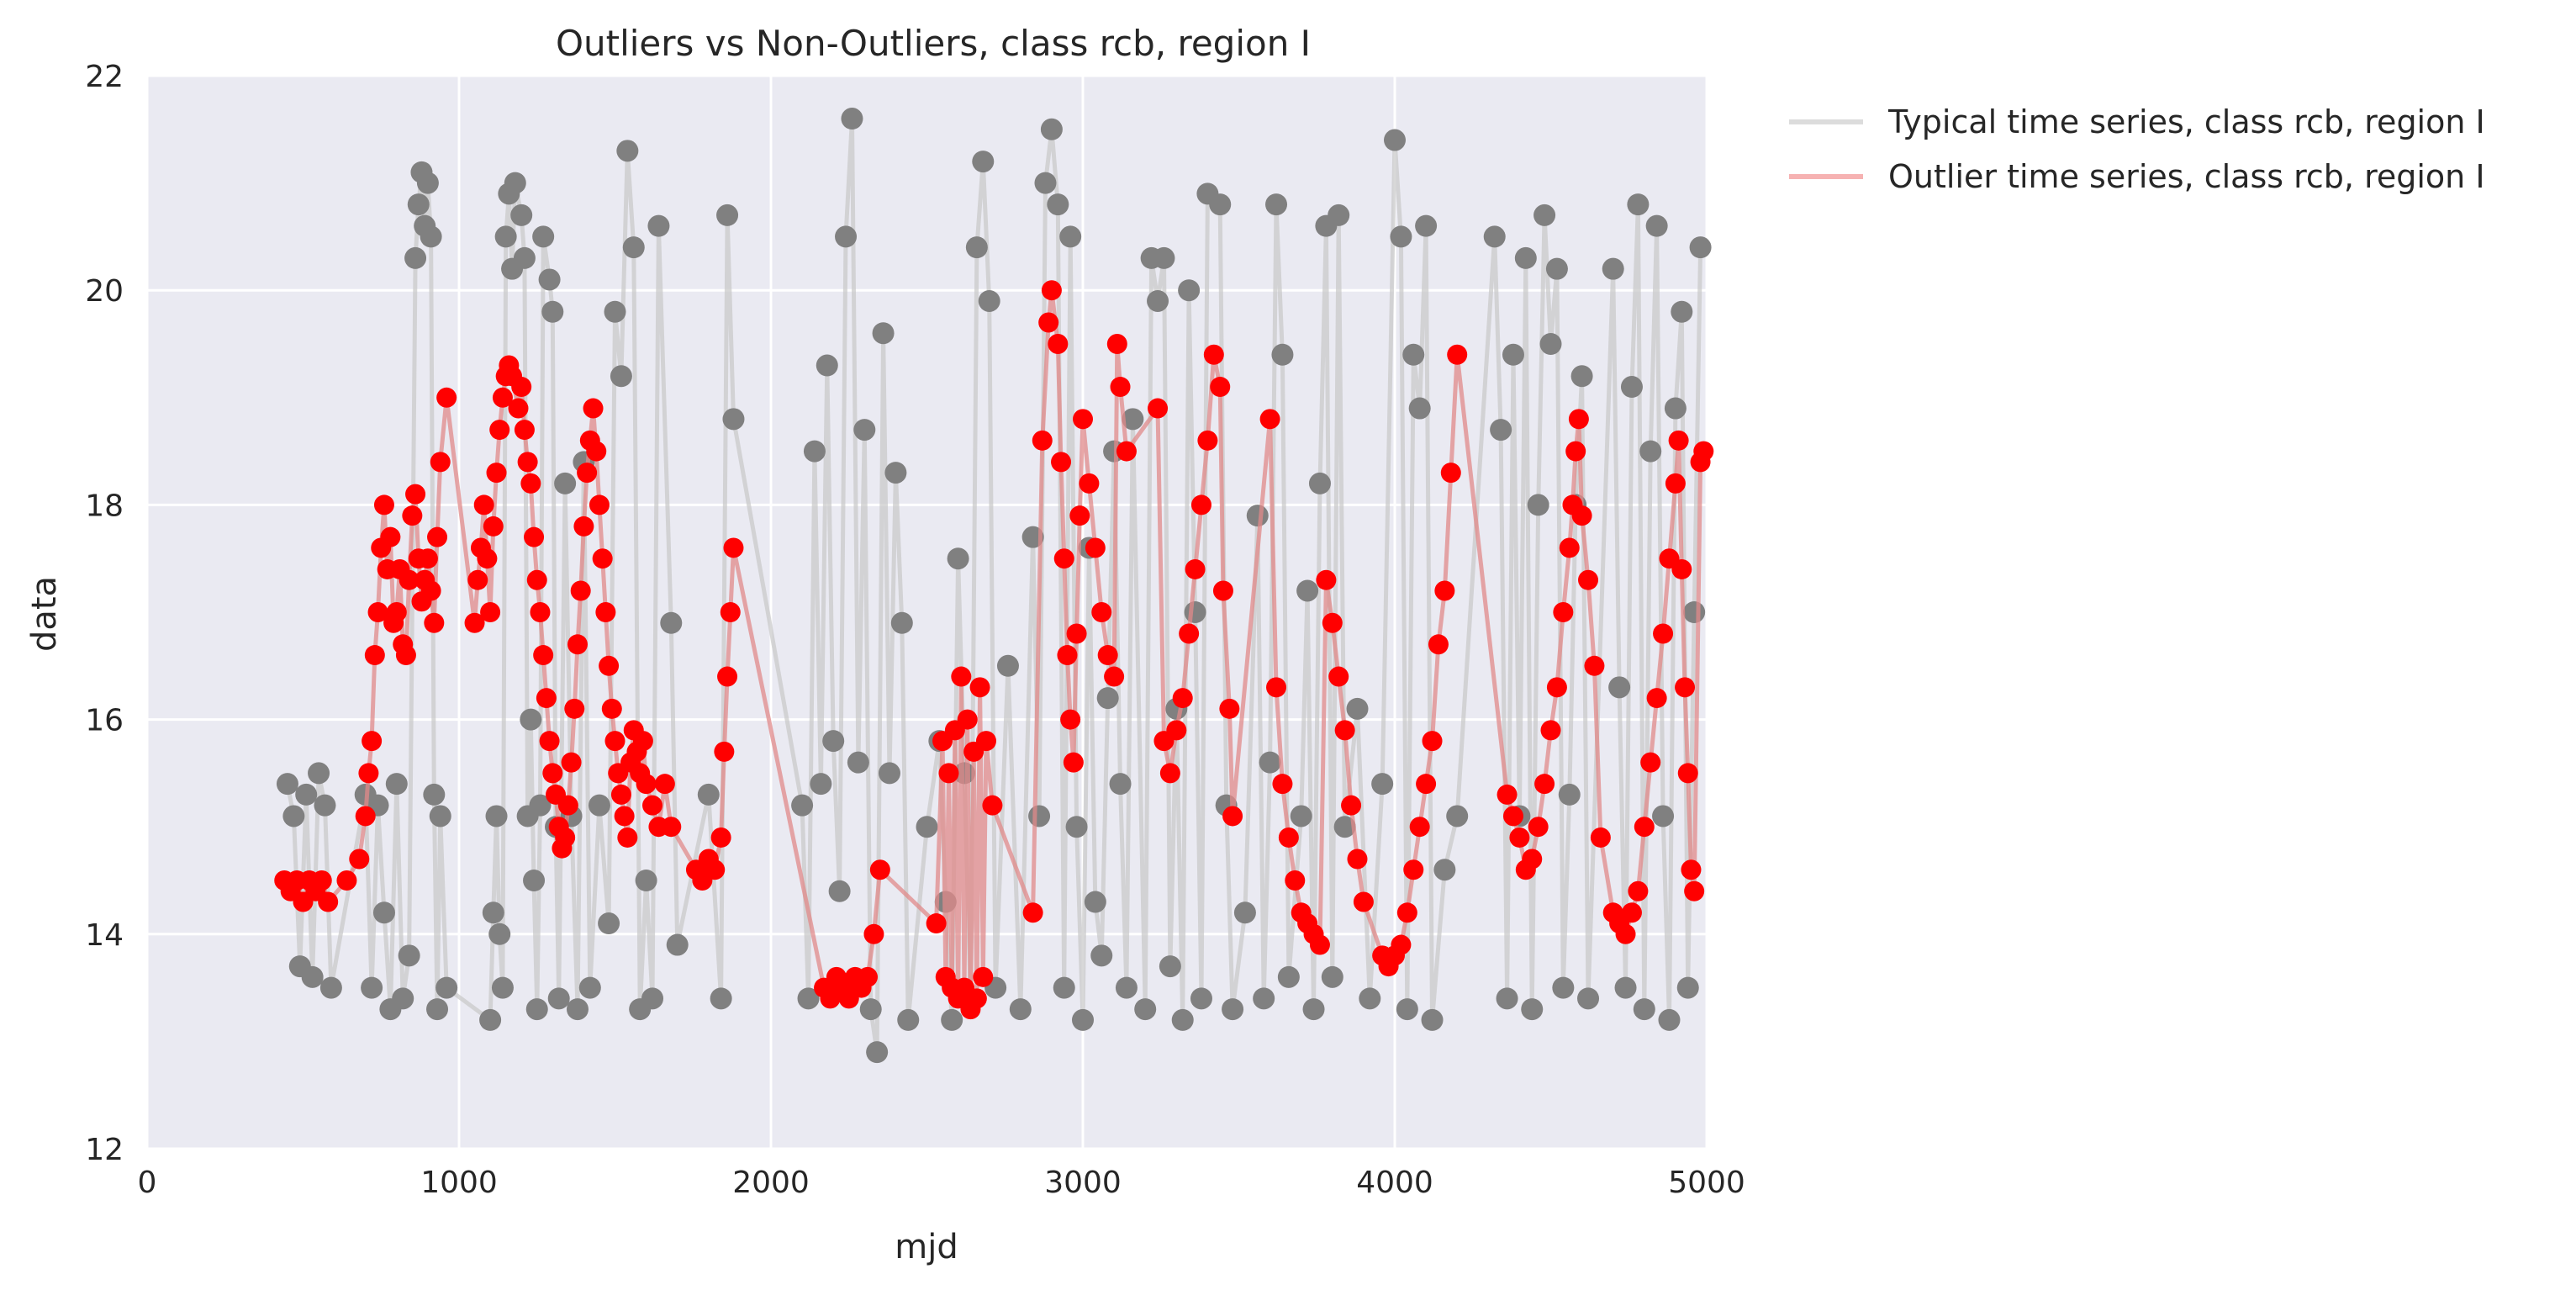 This screenshot has height=1290, width=2576. Describe the element at coordinates (104, 1150) in the screenshot. I see `y-tick-label: 12` at that location.